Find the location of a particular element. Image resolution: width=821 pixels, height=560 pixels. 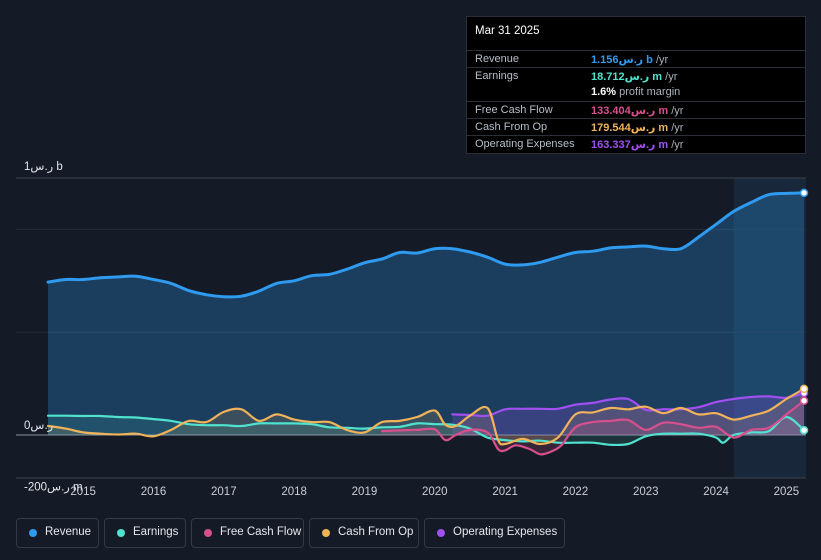

x-tick-2020: 2020 is located at coordinates (435, 492).